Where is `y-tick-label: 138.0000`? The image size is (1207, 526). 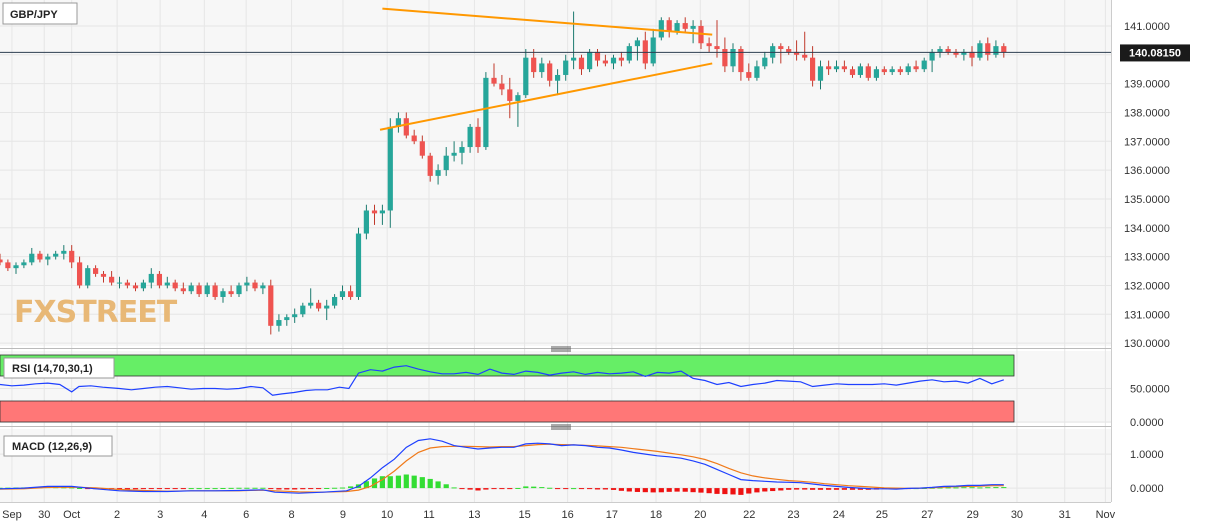 y-tick-label: 138.0000 is located at coordinates (1147, 113).